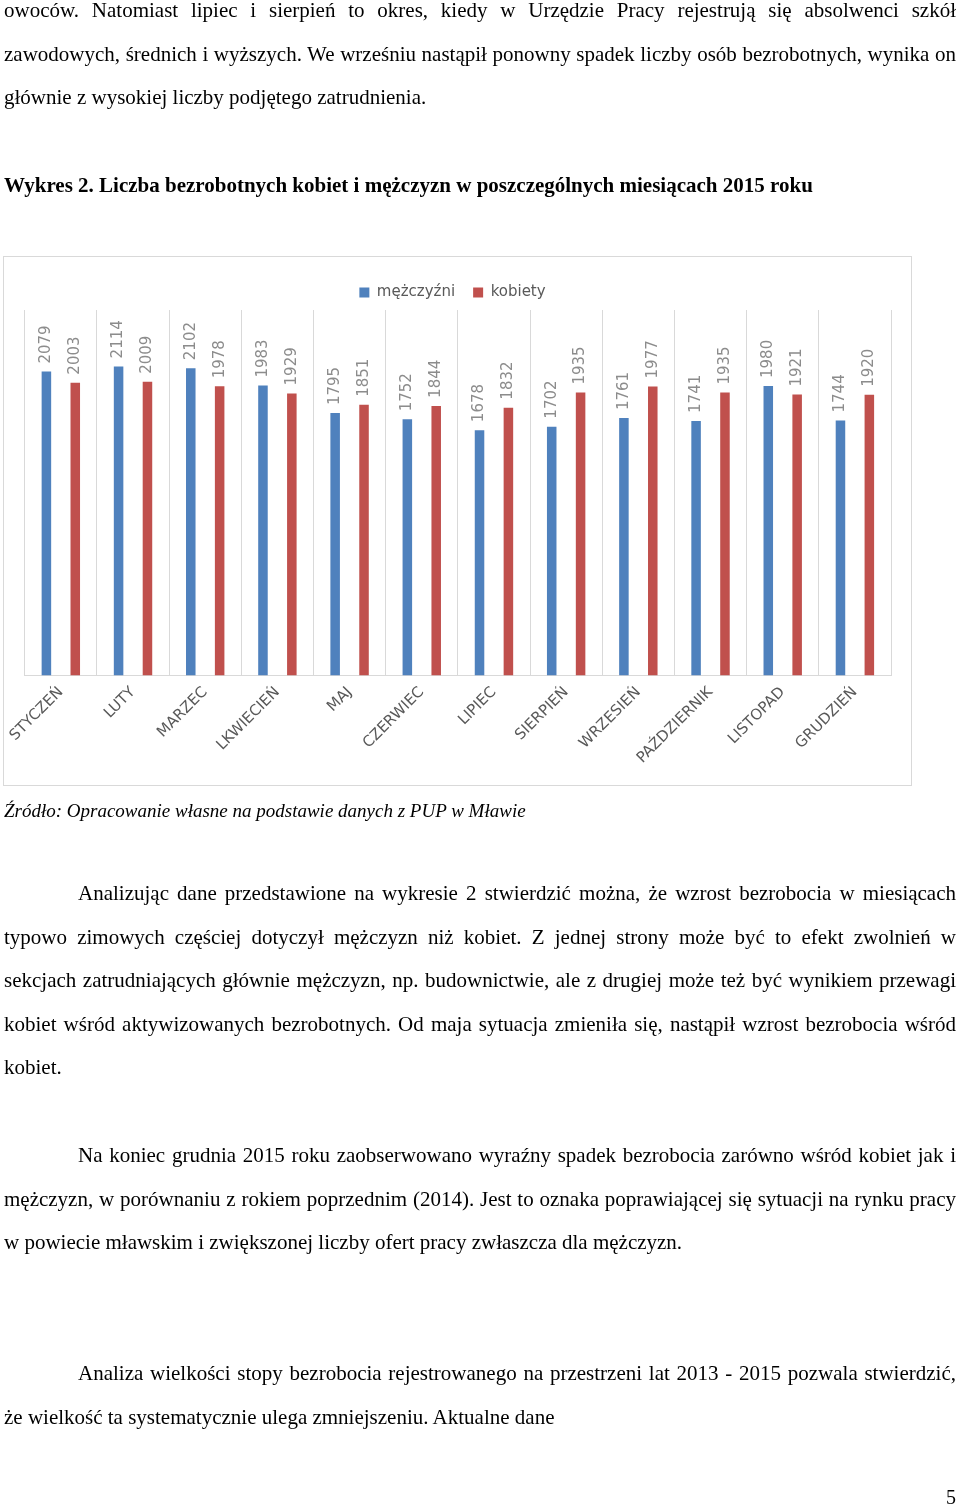 The width and height of the screenshot is (960, 1509). I want to click on data-label: 1929, so click(290, 366).